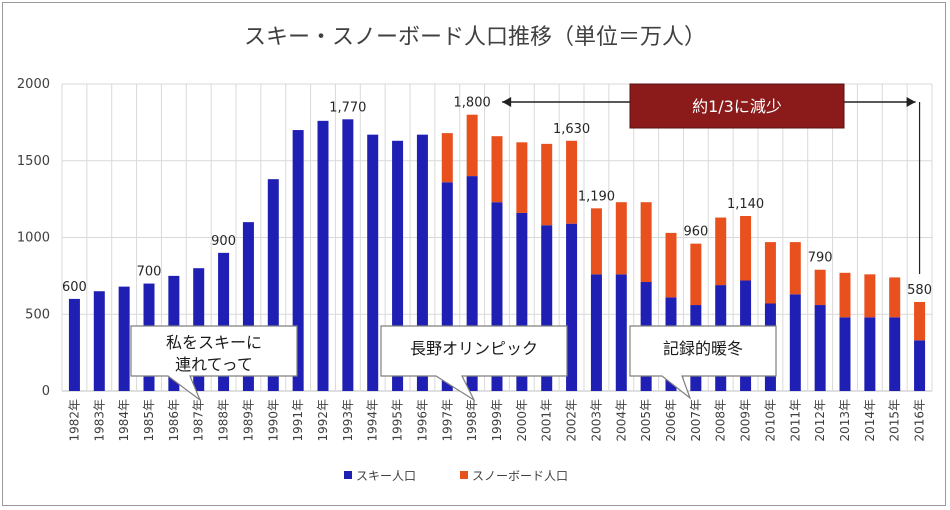 The image size is (950, 510). What do you see at coordinates (348, 420) in the screenshot?
I see `x-tick-label: 1993年` at bounding box center [348, 420].